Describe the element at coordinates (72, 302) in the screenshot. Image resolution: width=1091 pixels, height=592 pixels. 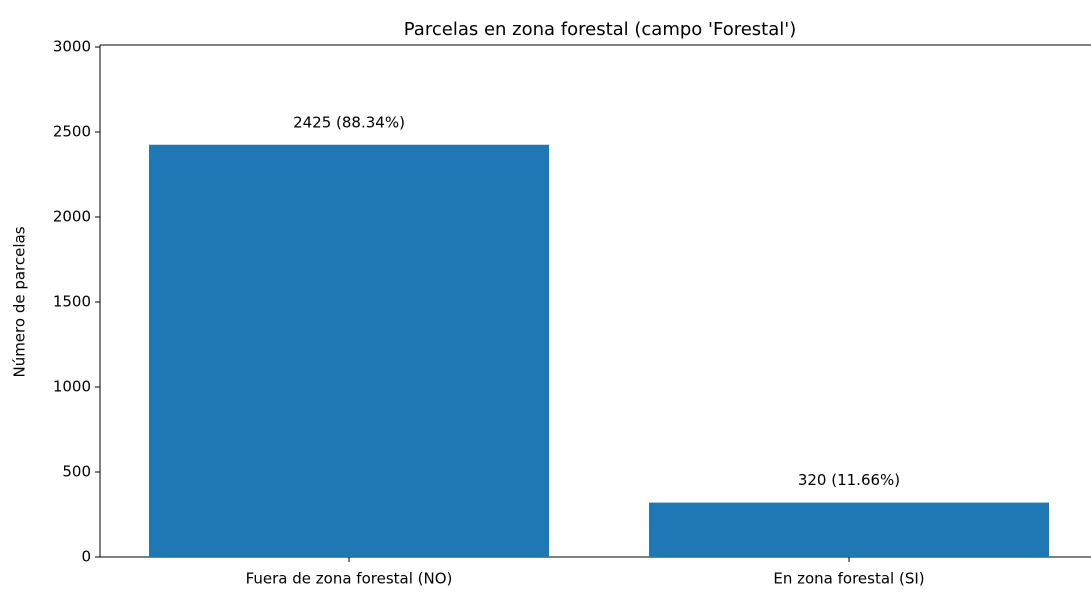
I see `y-tick-label: 1500` at that location.